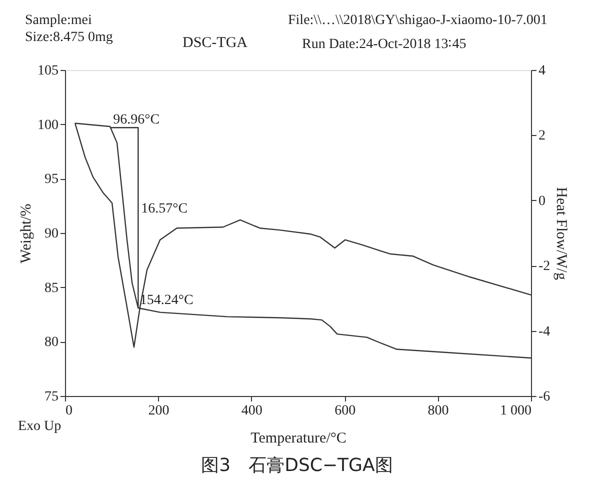  Describe the element at coordinates (58, 20) in the screenshot. I see `text: Sample:mei` at that location.